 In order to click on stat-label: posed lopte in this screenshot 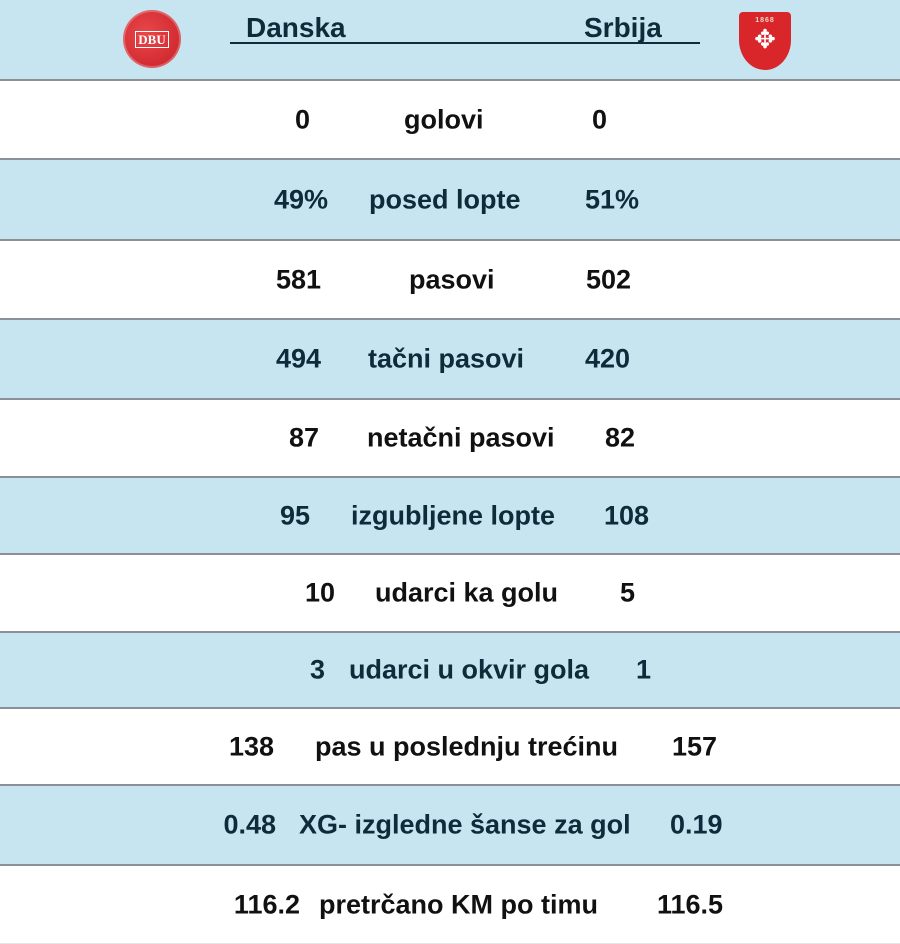, I will do `click(445, 199)`.